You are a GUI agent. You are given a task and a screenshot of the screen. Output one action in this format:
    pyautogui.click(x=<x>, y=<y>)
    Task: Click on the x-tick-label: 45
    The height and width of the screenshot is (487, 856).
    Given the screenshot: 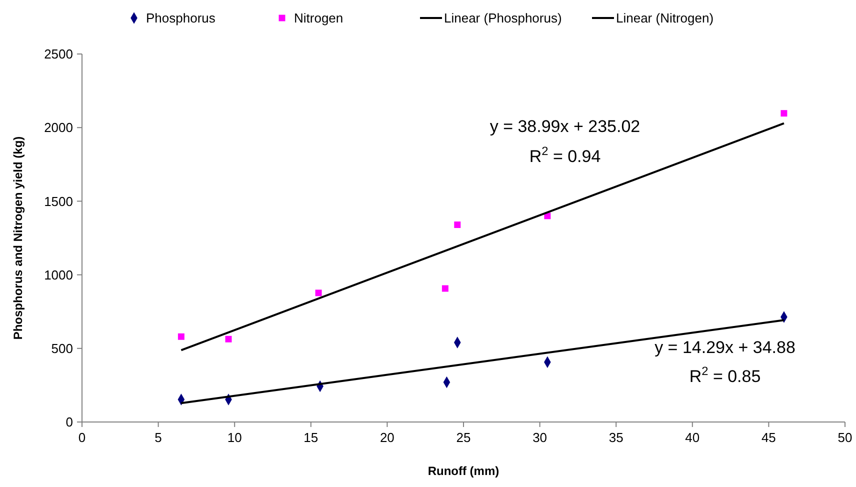 What is the action you would take?
    pyautogui.click(x=768, y=437)
    